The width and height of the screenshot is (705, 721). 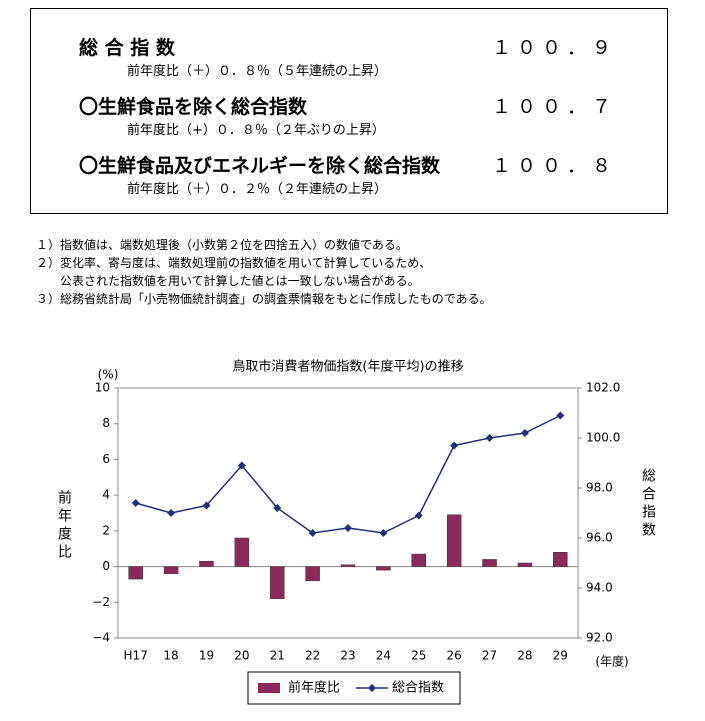 What do you see at coordinates (106, 566) in the screenshot?
I see `y-tick-label: 0` at bounding box center [106, 566].